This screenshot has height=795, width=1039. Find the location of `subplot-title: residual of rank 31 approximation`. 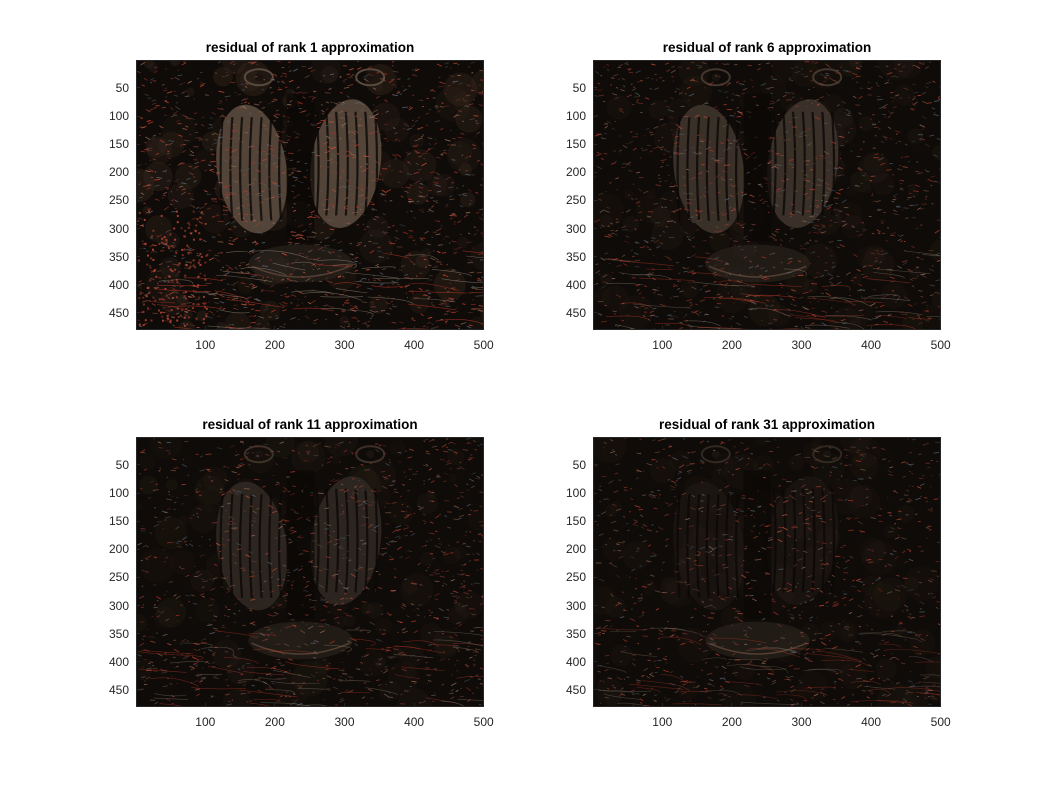

subplot-title: residual of rank 31 approximation is located at coordinates (767, 424).